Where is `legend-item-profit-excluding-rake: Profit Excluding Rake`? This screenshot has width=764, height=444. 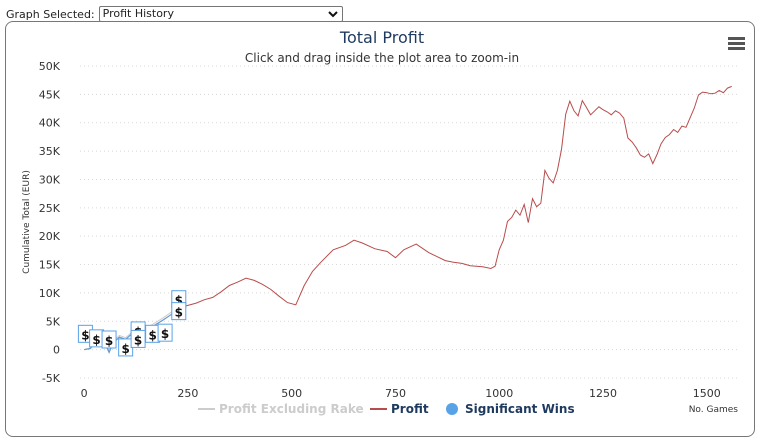 legend-item-profit-excluding-rake: Profit Excluding Rake is located at coordinates (281, 409).